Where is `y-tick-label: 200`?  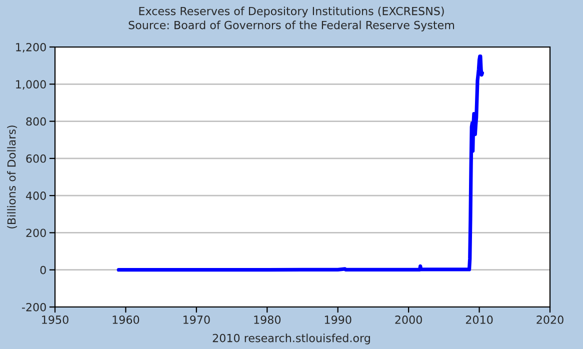
y-tick-label: 200 is located at coordinates (36, 233).